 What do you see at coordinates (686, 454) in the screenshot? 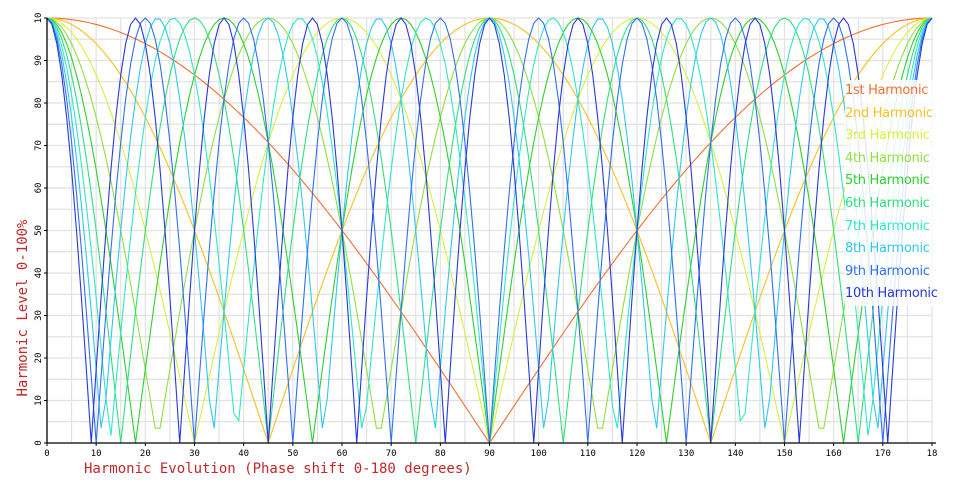
I see `svg-text: 130` at bounding box center [686, 454].